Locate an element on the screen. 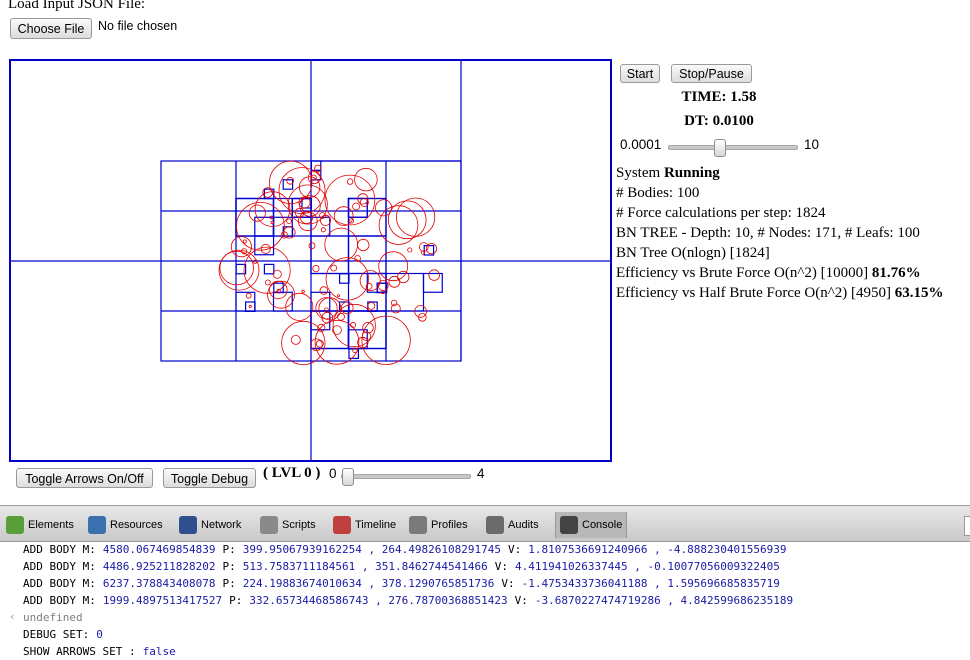  devtools-tab: Console is located at coordinates (591, 525).